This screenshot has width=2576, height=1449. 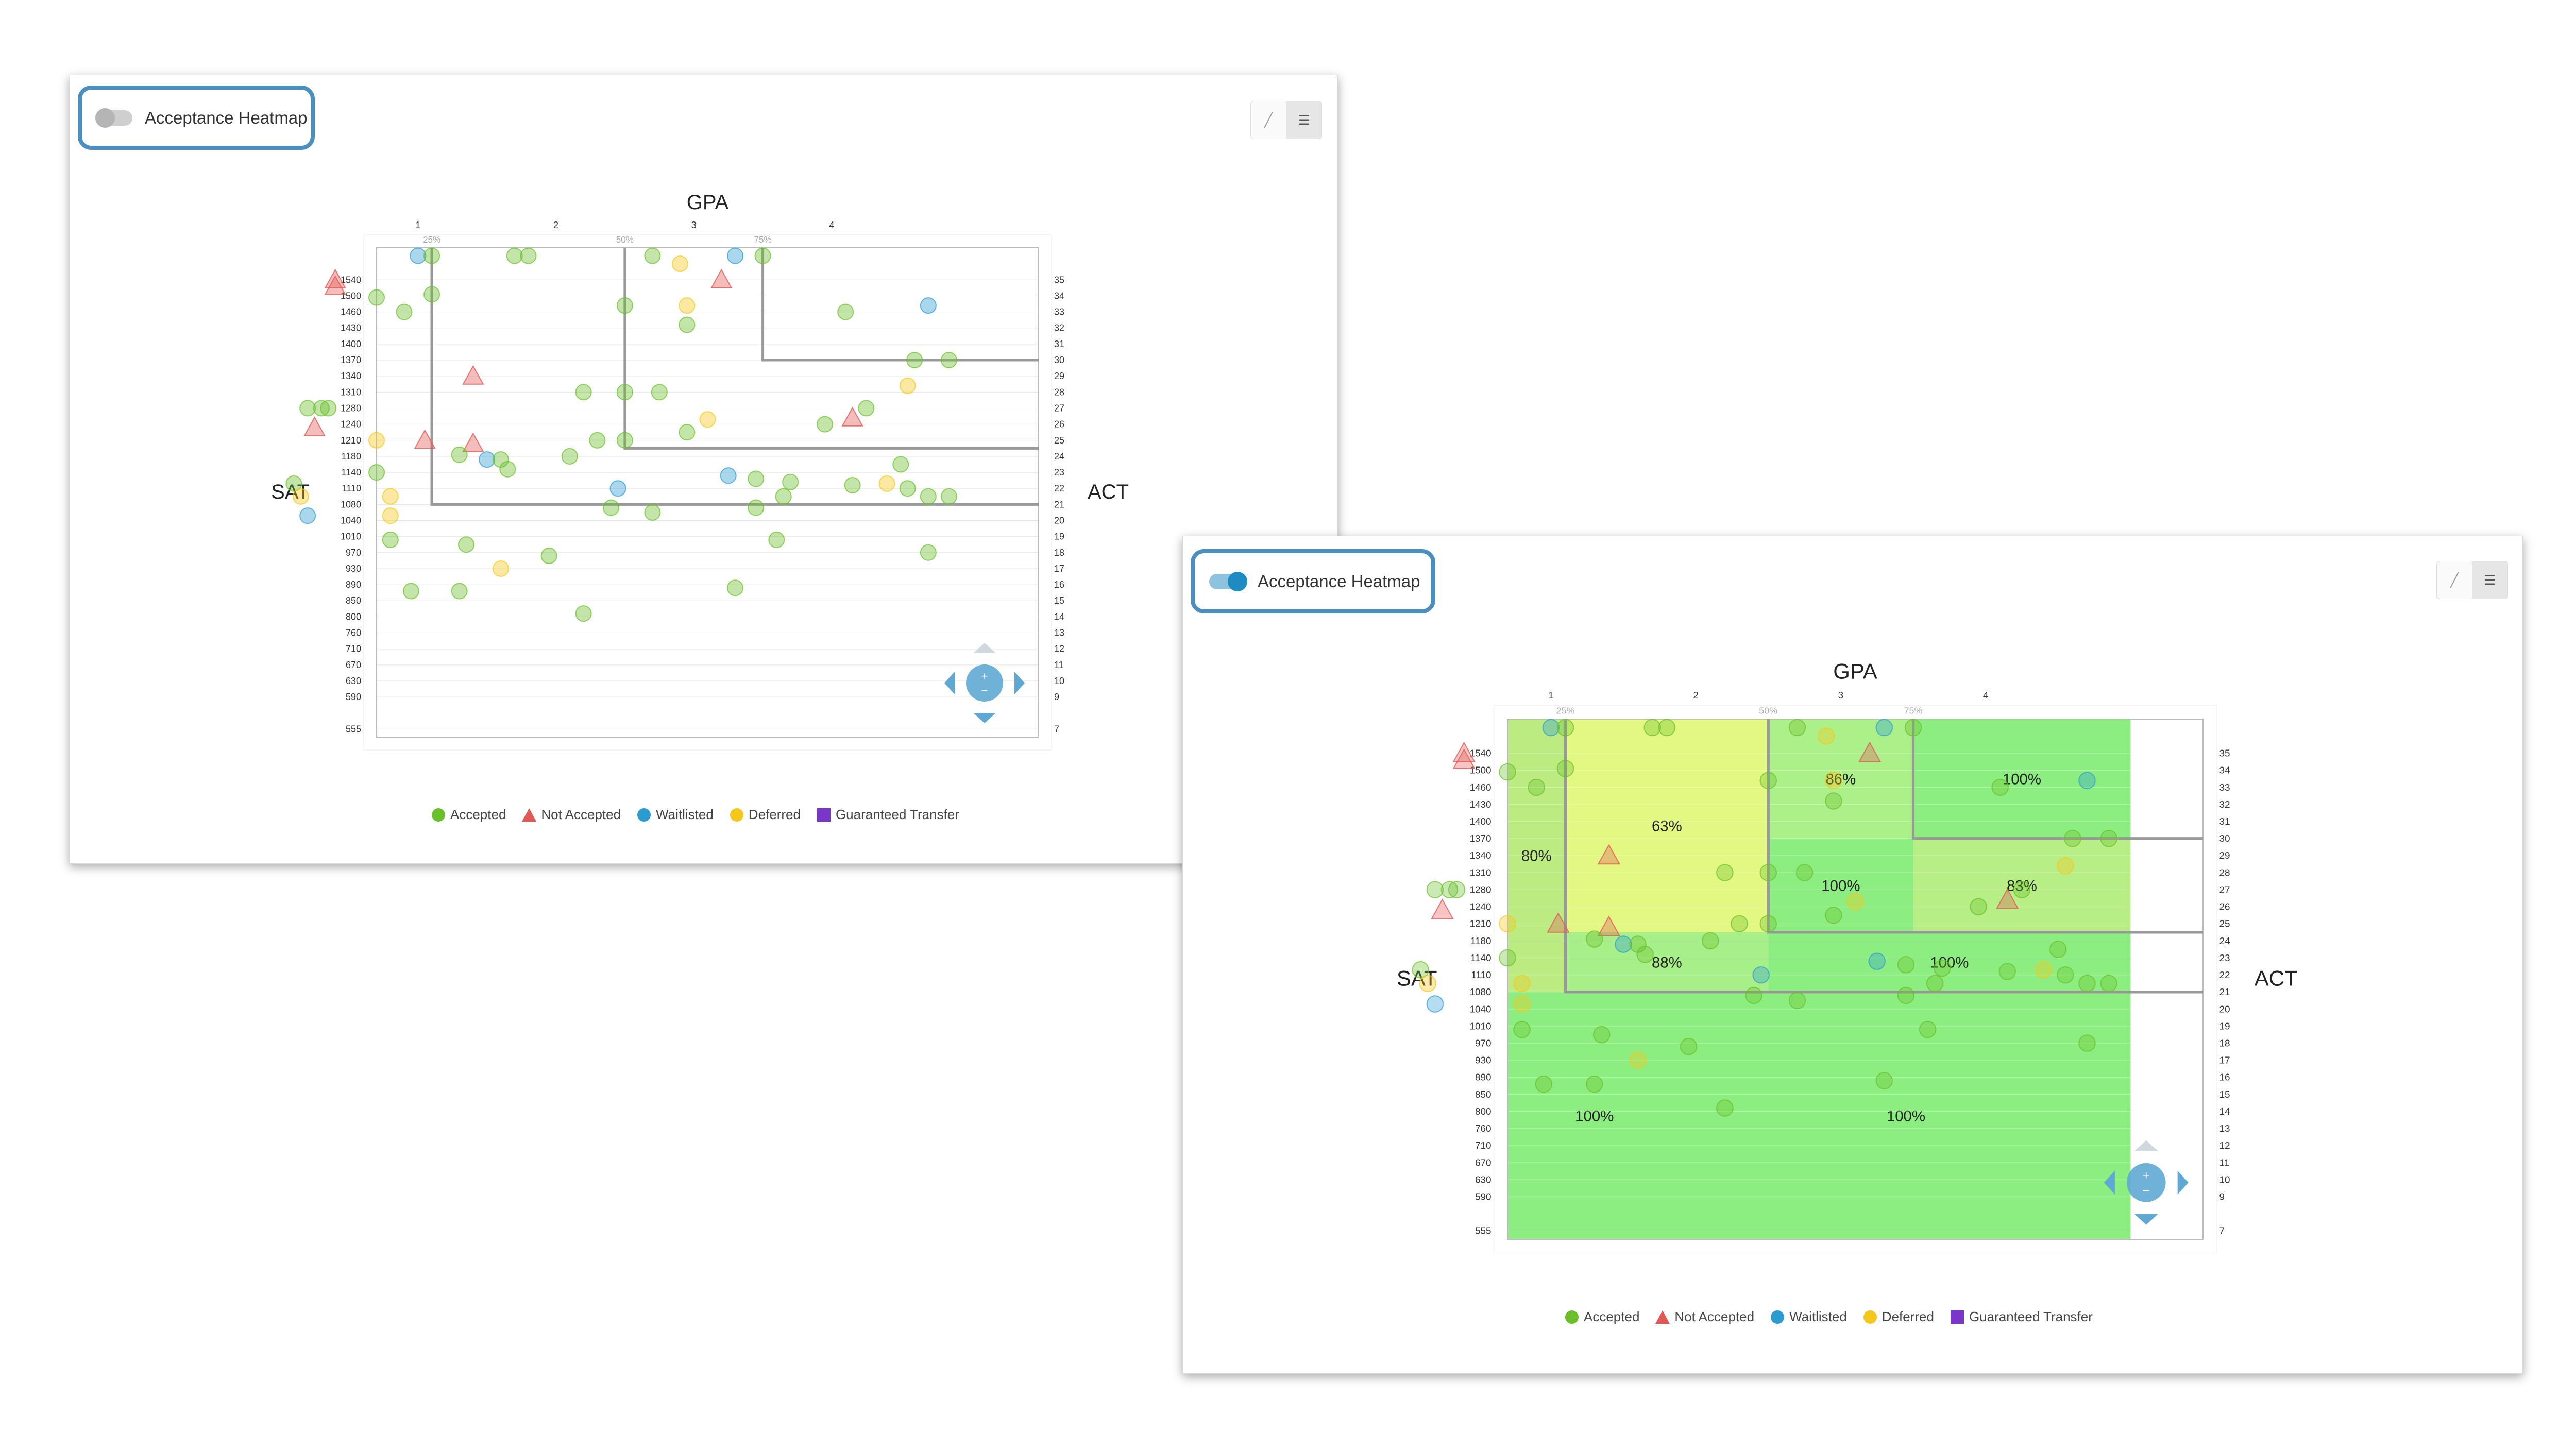 I want to click on percentile-line, so click(x=831, y=349).